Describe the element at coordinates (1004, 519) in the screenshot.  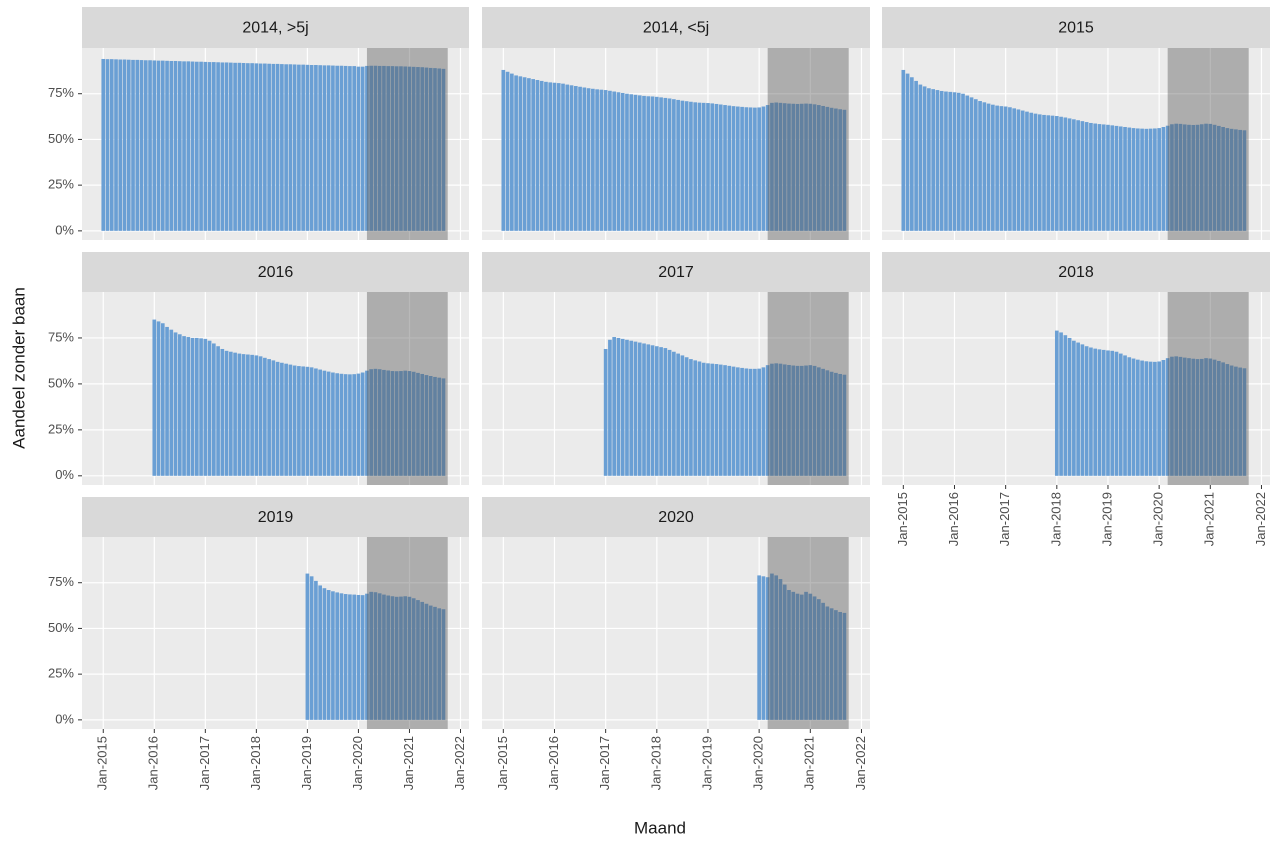
I see `x-tick-label: Jan-2017` at that location.